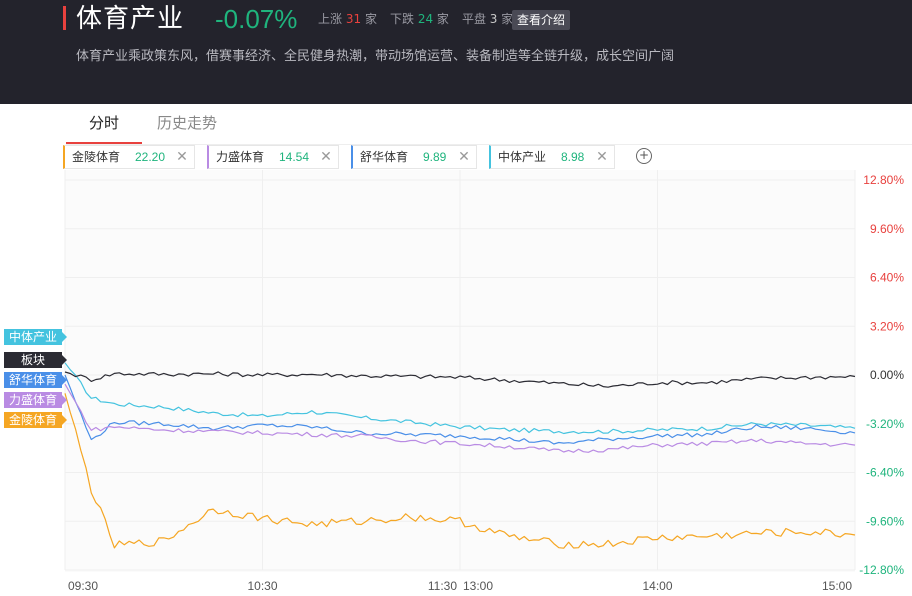  Describe the element at coordinates (35, 337) in the screenshot. I see `legend-tag: 中体产业` at that location.